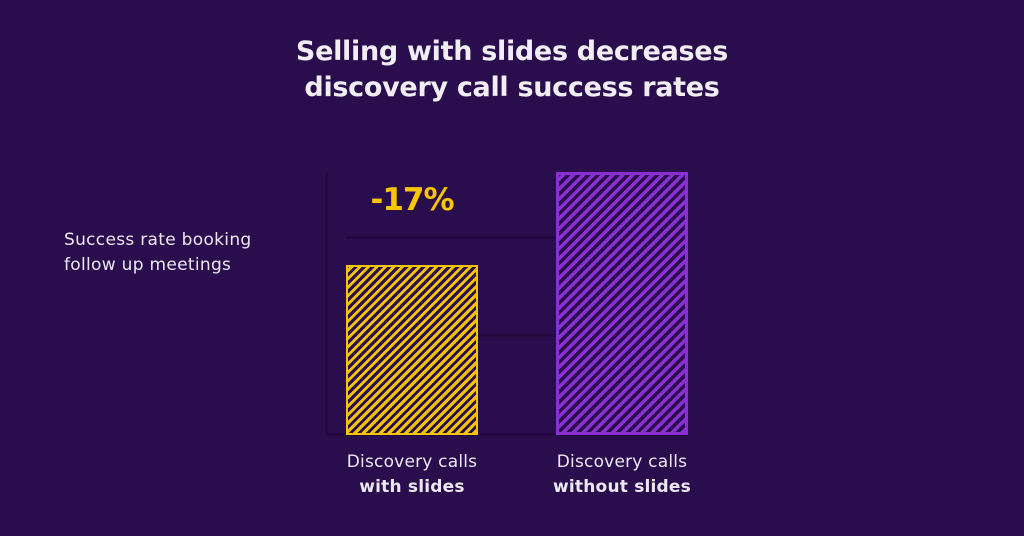  What do you see at coordinates (412, 475) in the screenshot?
I see `x-label-with-slides: Discovery calls with slides` at bounding box center [412, 475].